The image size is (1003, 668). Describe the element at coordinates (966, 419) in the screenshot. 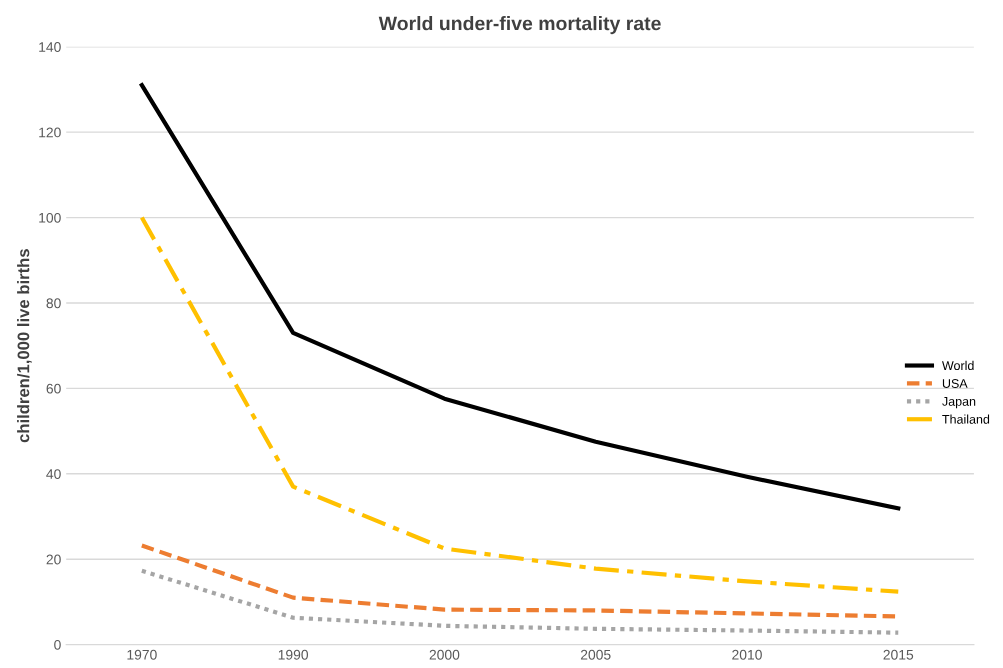

I see `legend-label: Thailand` at that location.